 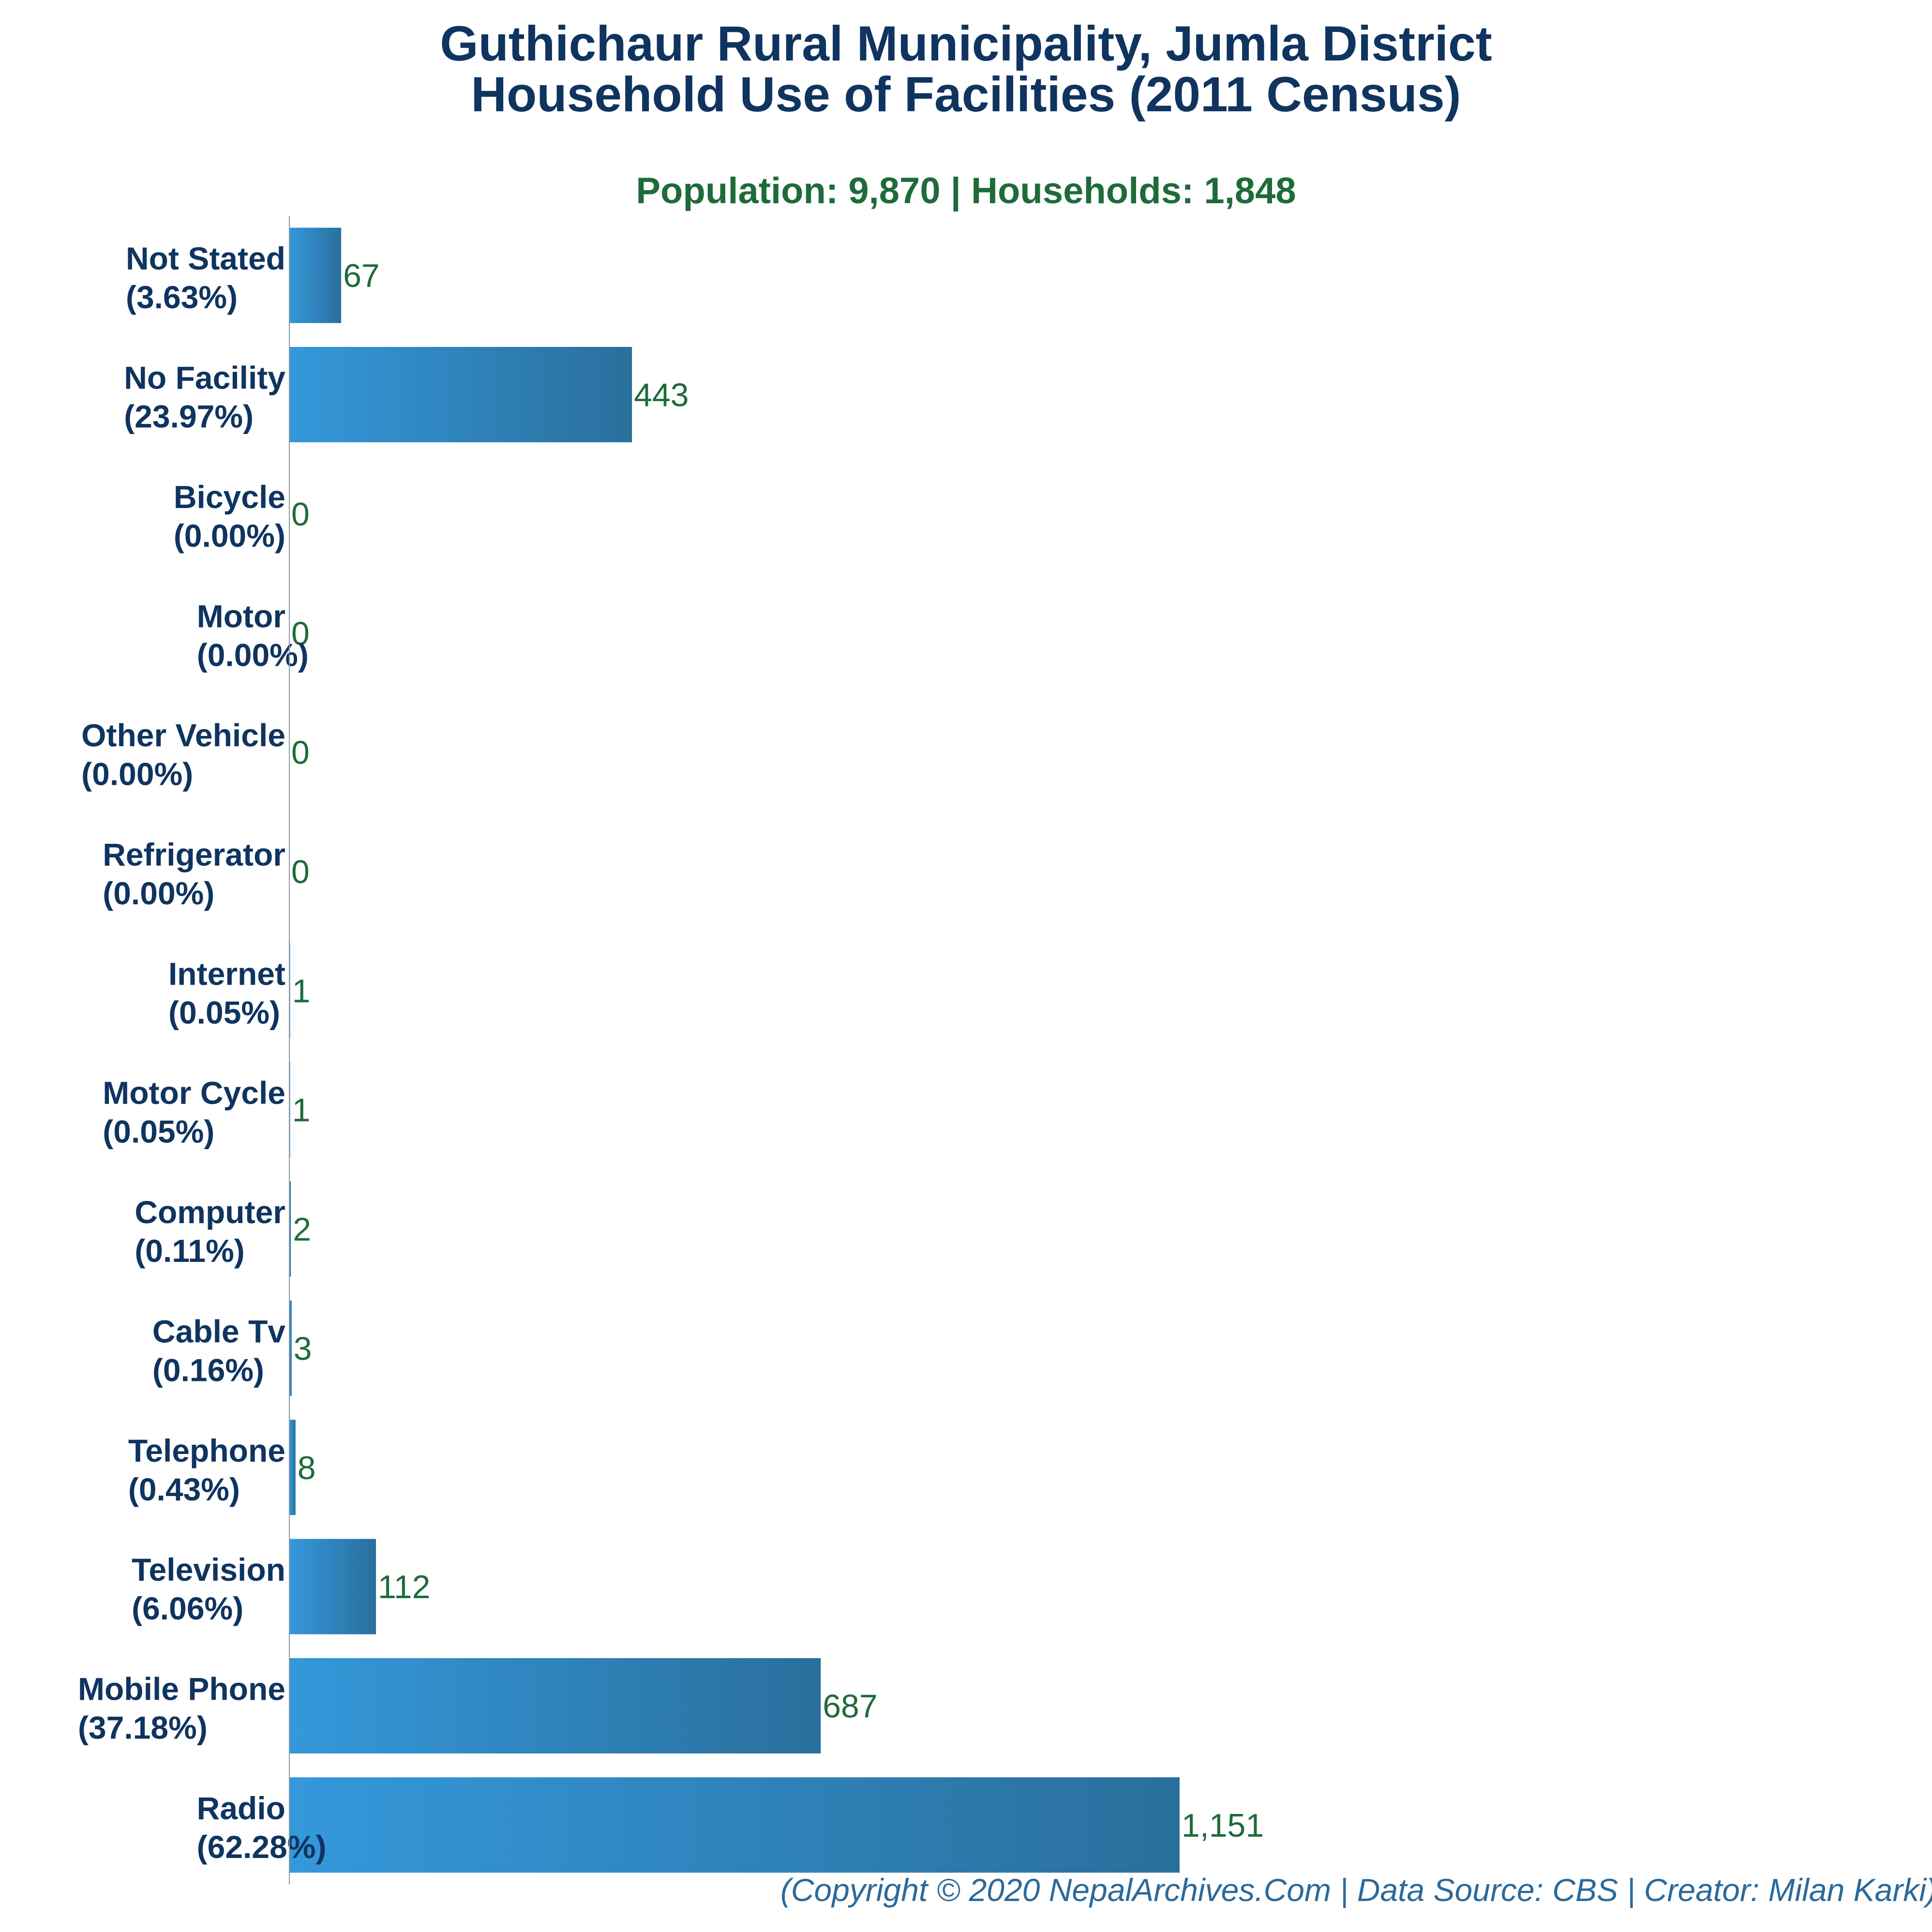 I want to click on category-percent: (0.11%), so click(x=189, y=1251).